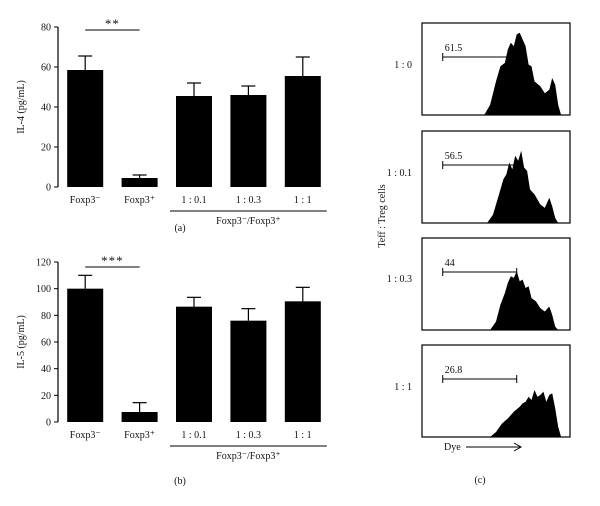 This screenshot has height=506, width=600. What do you see at coordinates (450, 263) in the screenshot?
I see `gate-percentage: 44` at bounding box center [450, 263].